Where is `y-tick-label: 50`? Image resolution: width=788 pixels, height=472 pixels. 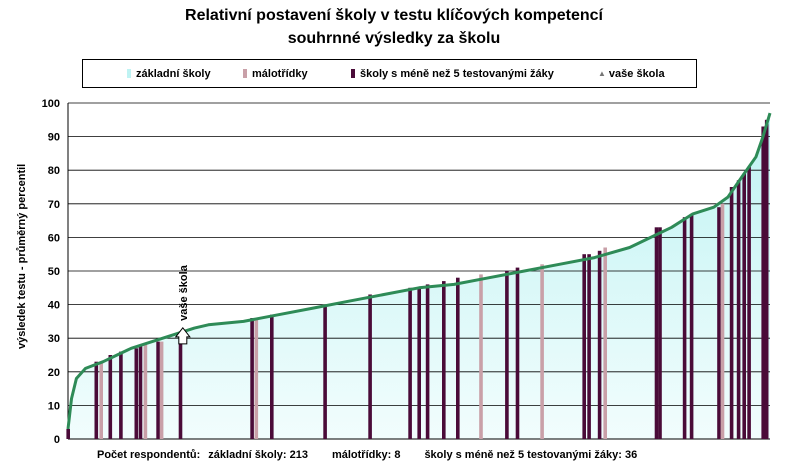
y-tick-label: 50 is located at coordinates (54, 272).